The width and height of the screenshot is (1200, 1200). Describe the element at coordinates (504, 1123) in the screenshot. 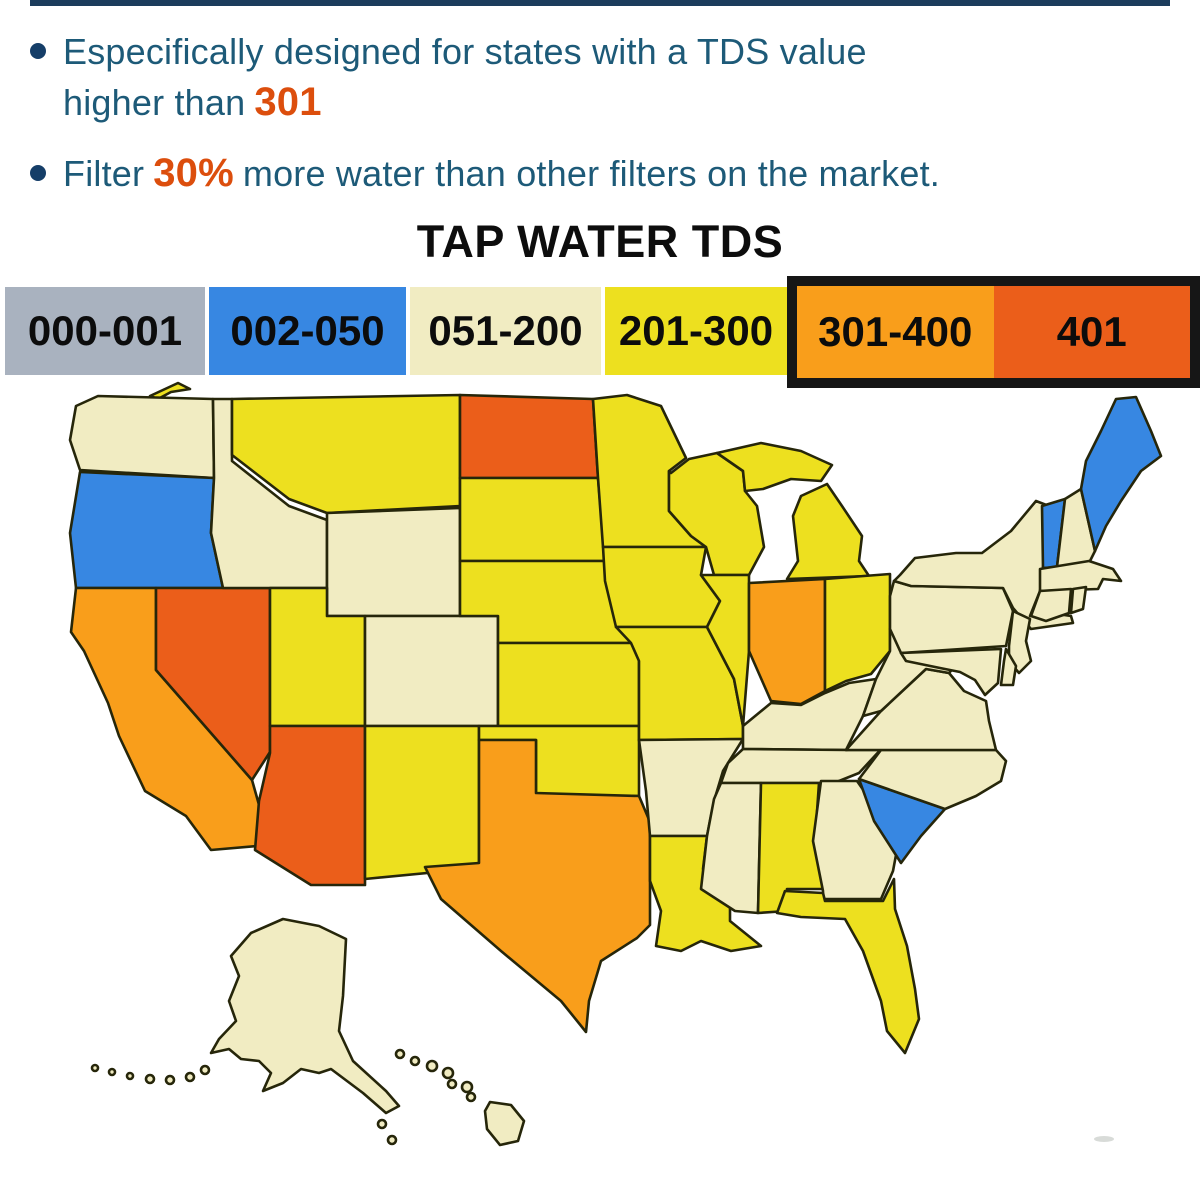

I see `hawaii-big-island` at that location.